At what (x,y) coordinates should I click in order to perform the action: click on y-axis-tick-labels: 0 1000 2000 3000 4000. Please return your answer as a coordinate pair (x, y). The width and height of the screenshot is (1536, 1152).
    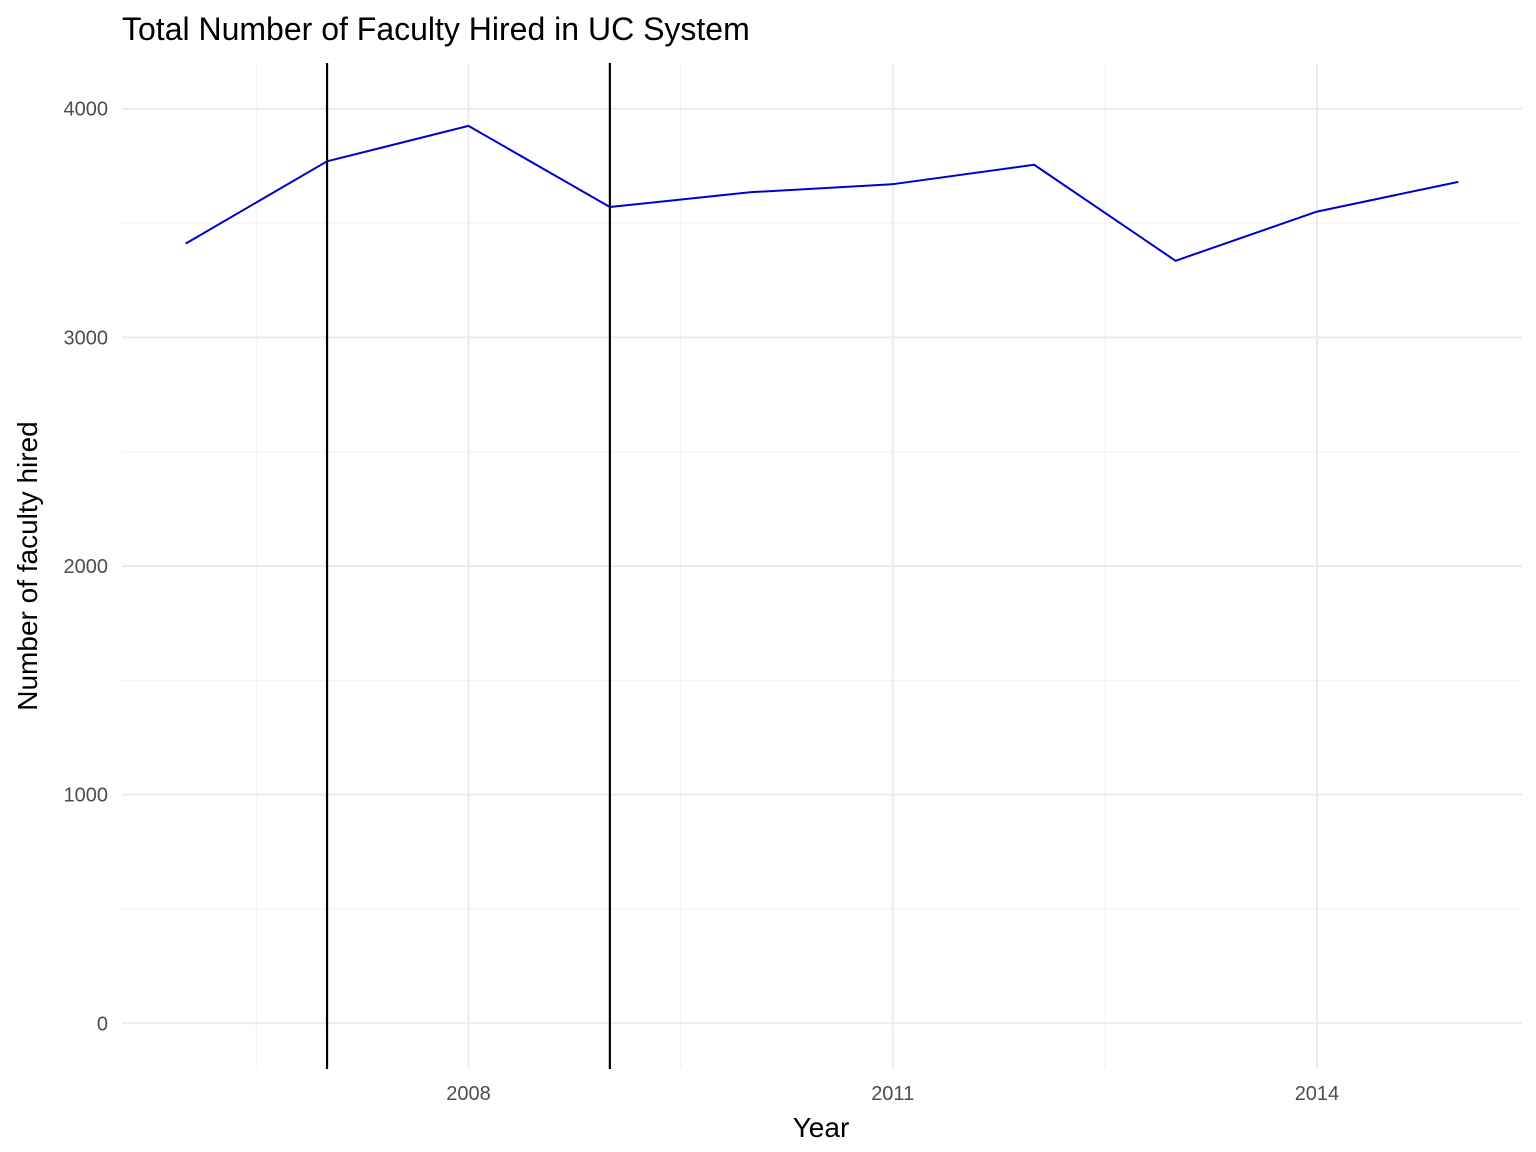
    Looking at the image, I should click on (86, 567).